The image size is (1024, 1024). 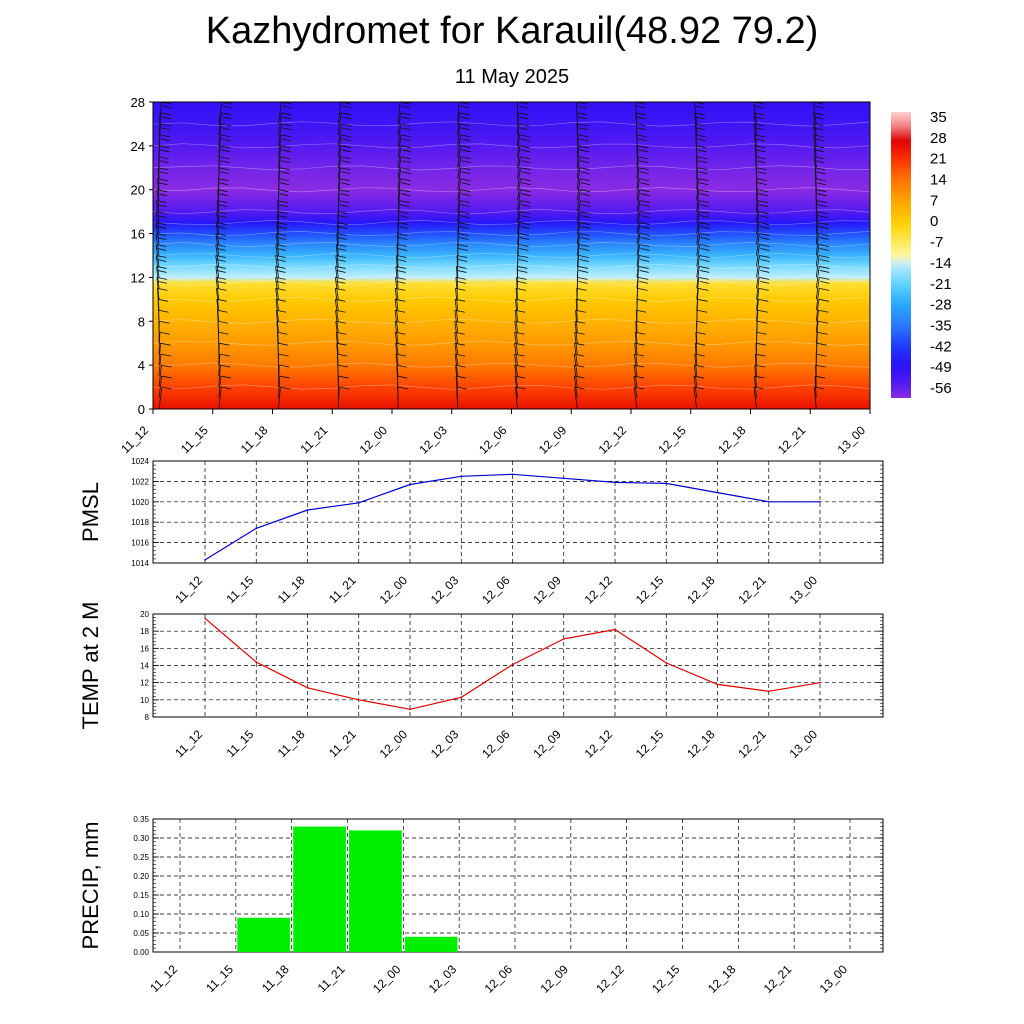 What do you see at coordinates (394, 590) in the screenshot?
I see `x-tick-label: 12_00` at bounding box center [394, 590].